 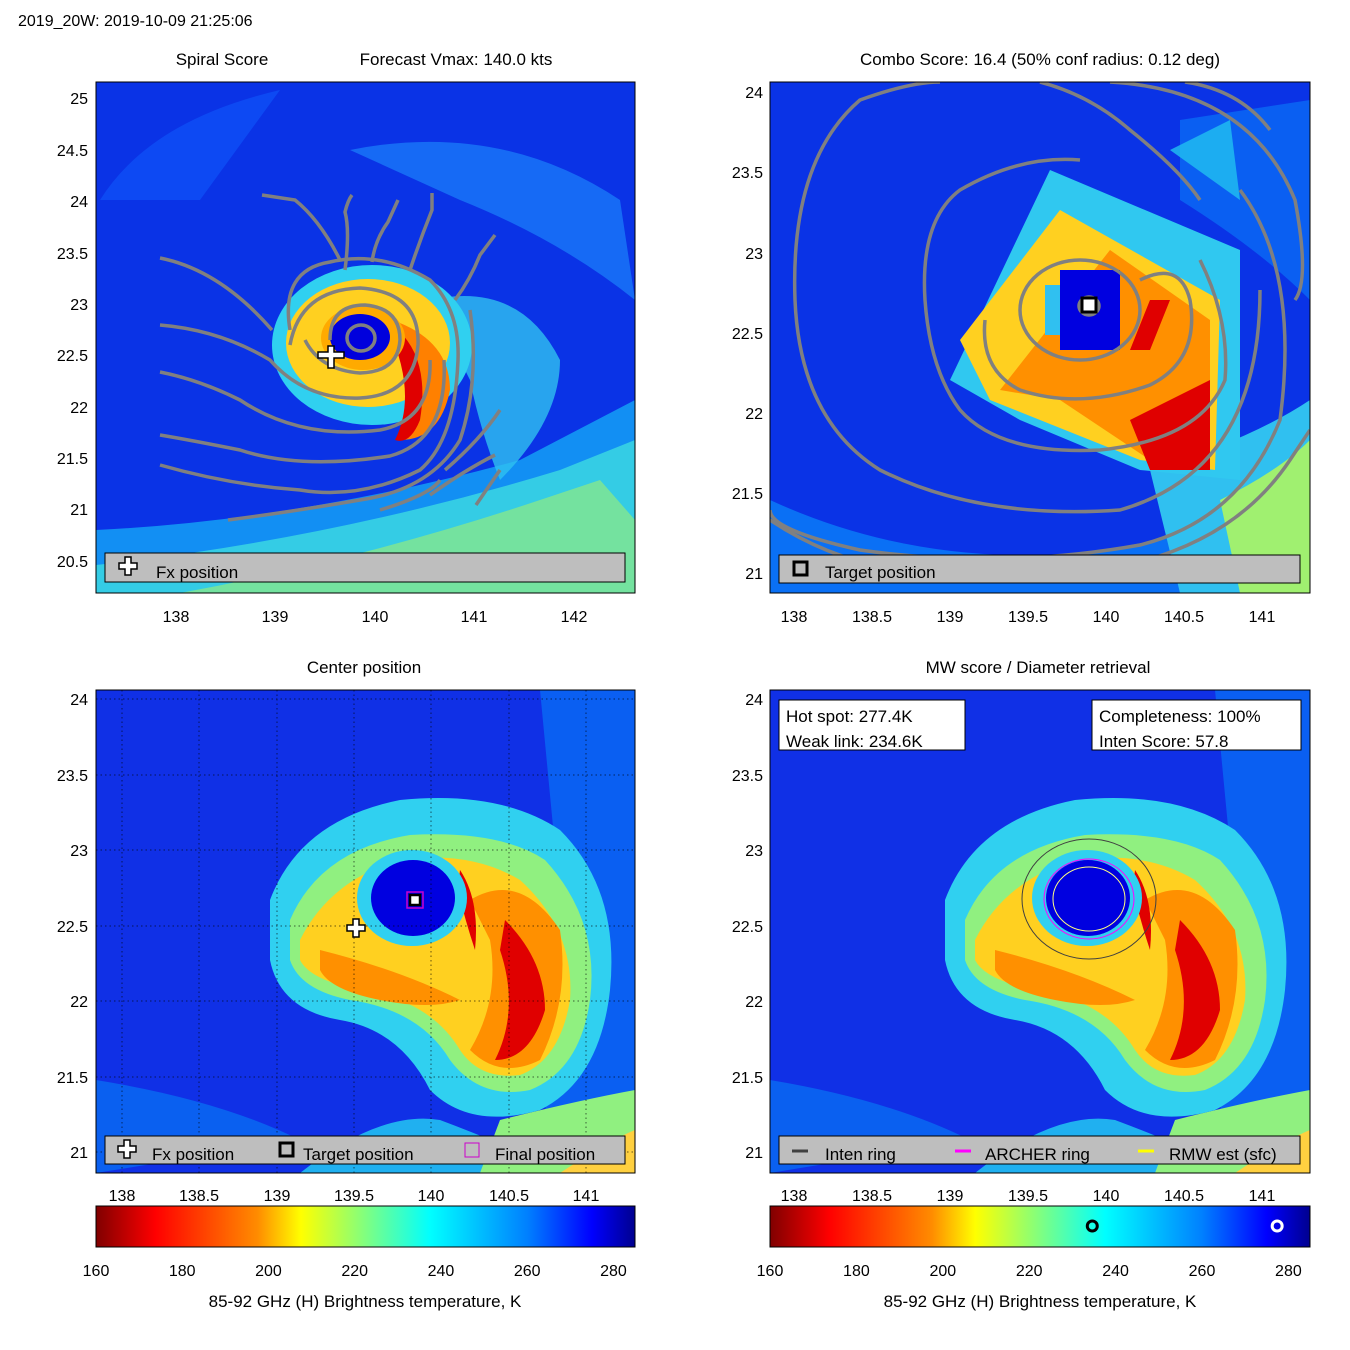 I want to click on colorbar-right-tick: 280, so click(x=1288, y=1271).